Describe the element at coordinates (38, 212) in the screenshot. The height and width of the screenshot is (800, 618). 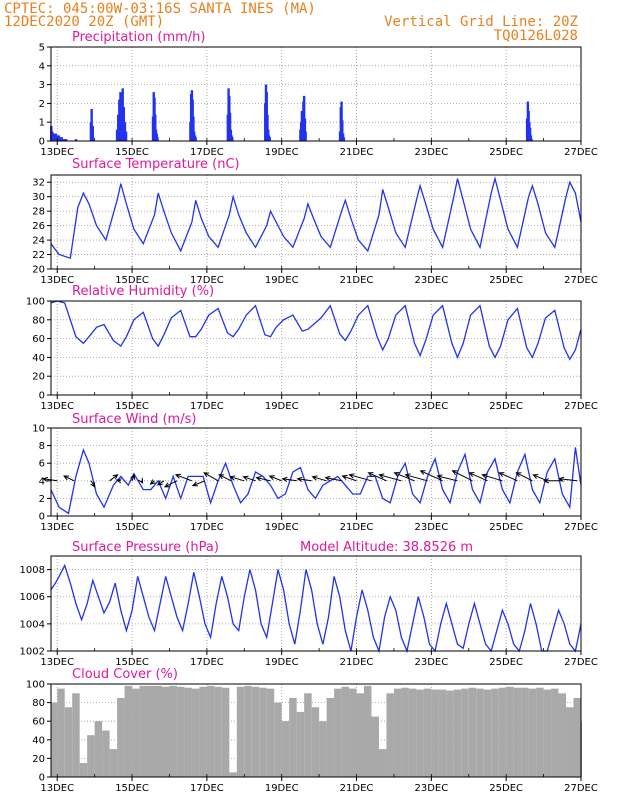
I see `y-tick-label: 28` at that location.